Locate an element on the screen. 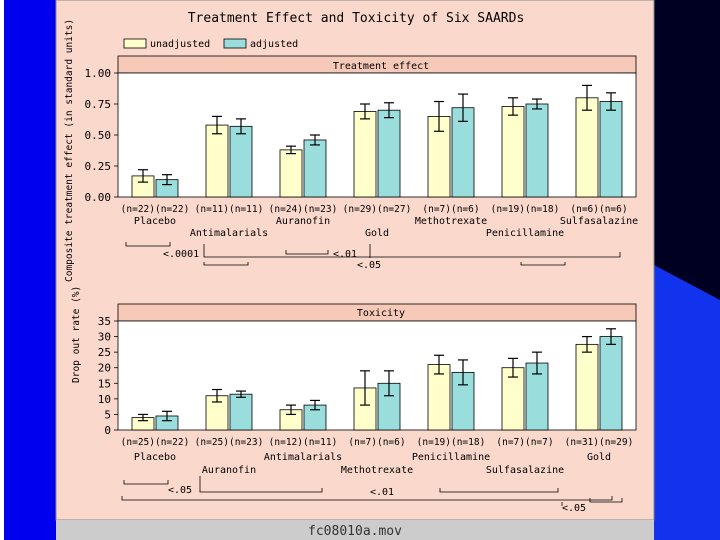 This screenshot has width=720, height=540. chart1-bar-unadjusted-auranofin is located at coordinates (291, 173).